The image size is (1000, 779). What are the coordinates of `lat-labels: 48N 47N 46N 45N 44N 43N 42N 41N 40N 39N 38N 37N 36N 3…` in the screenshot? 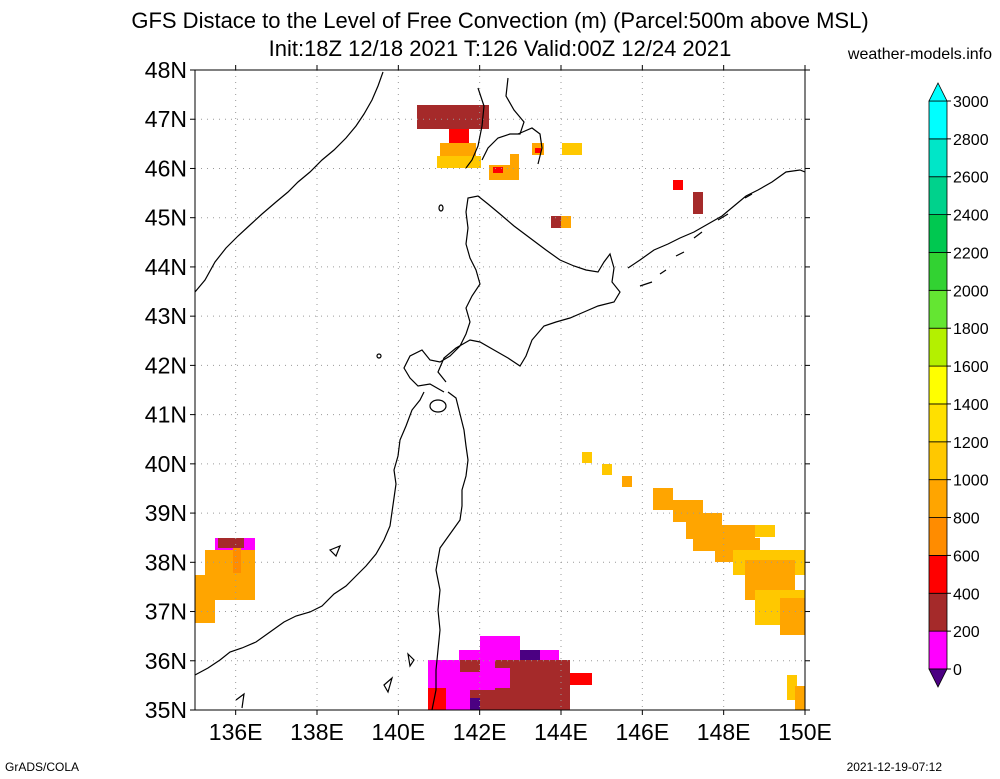 It's located at (166, 390).